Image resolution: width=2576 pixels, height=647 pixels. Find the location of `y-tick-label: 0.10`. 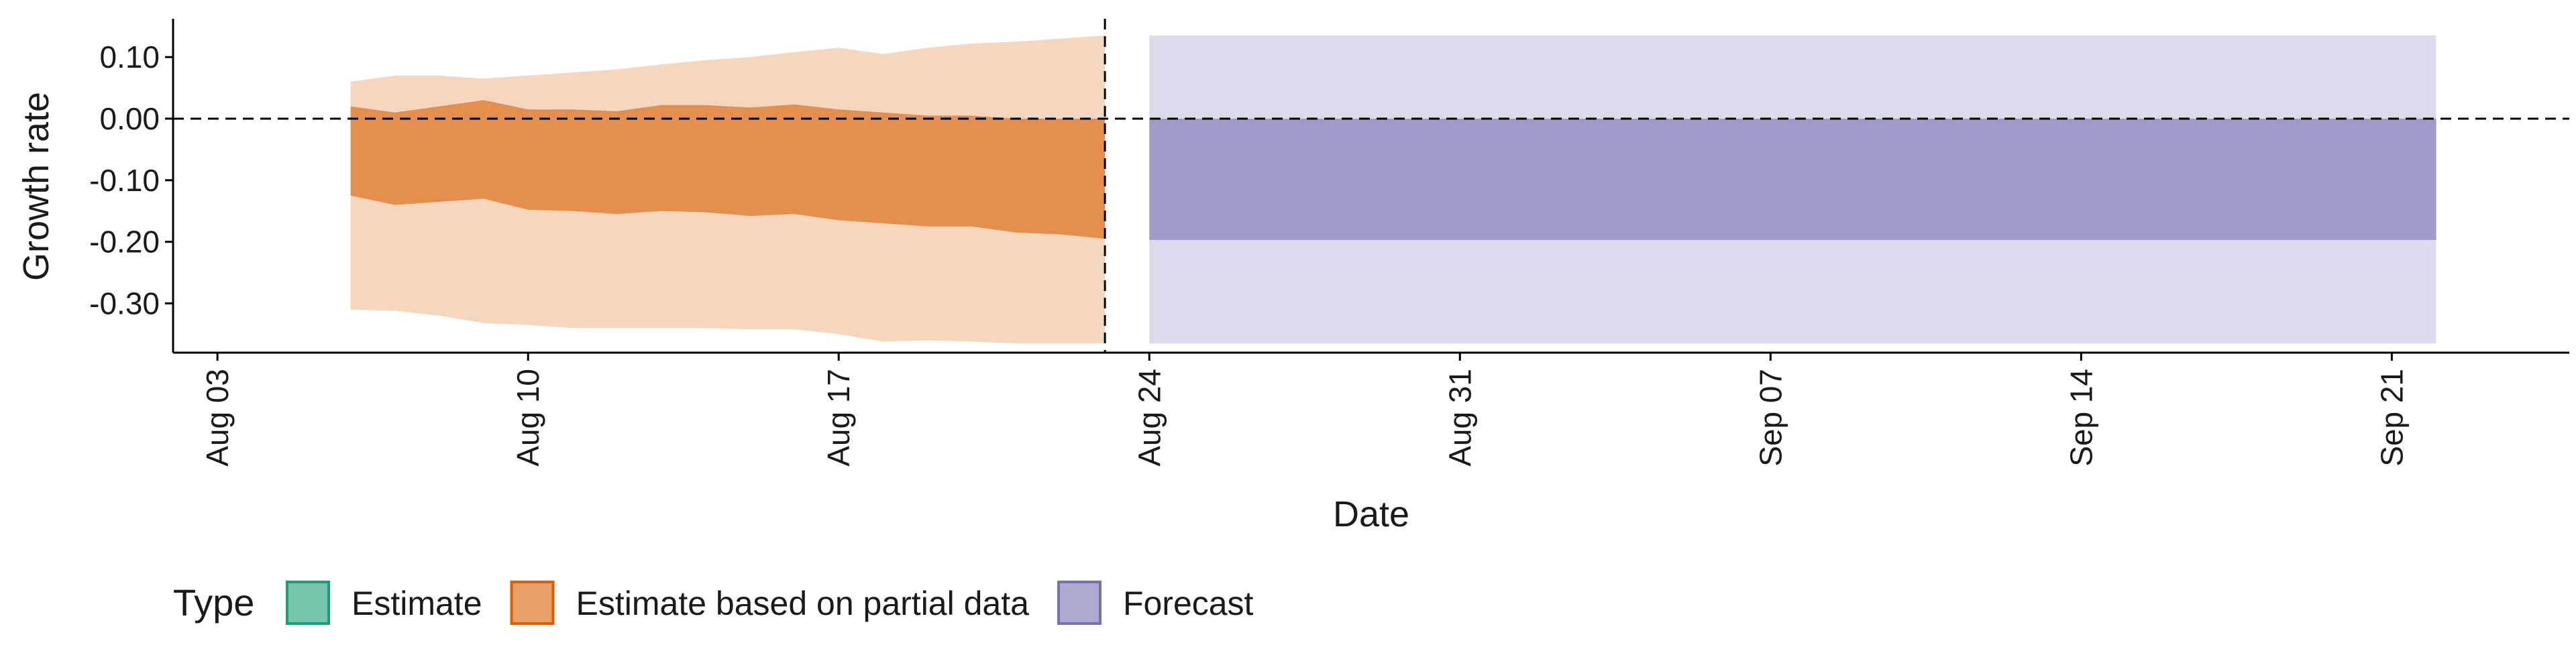

y-tick-label: 0.10 is located at coordinates (129, 57).